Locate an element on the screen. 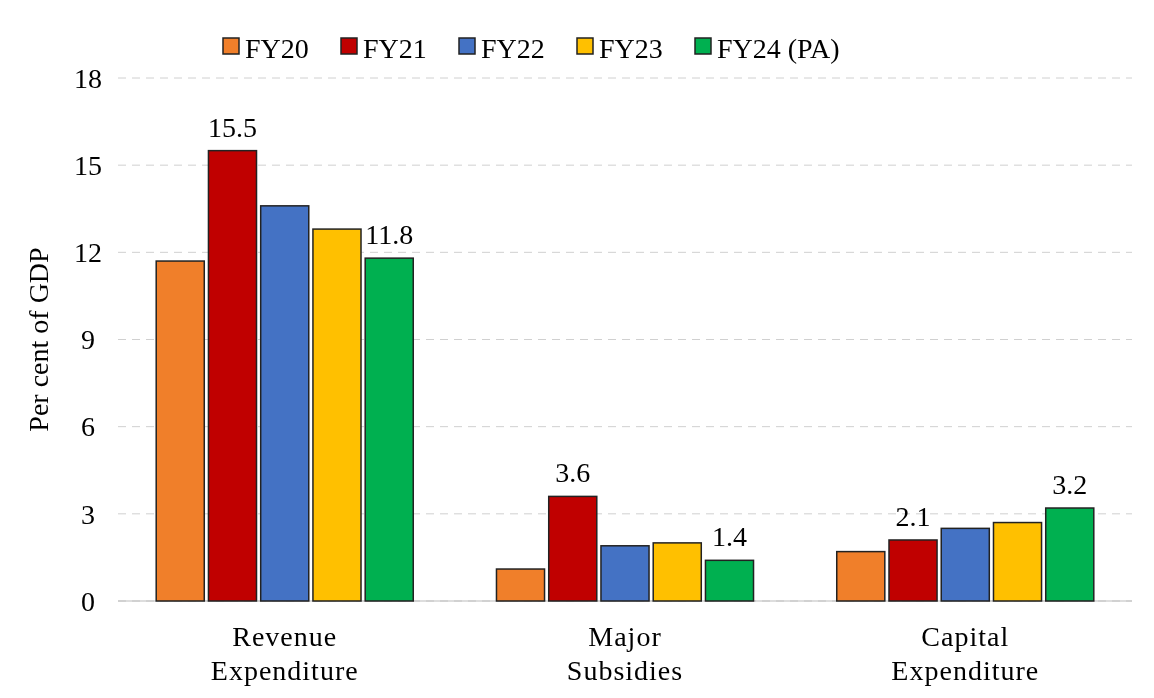 This screenshot has height=698, width=1154. data-label: 1.4 is located at coordinates (729, 537).